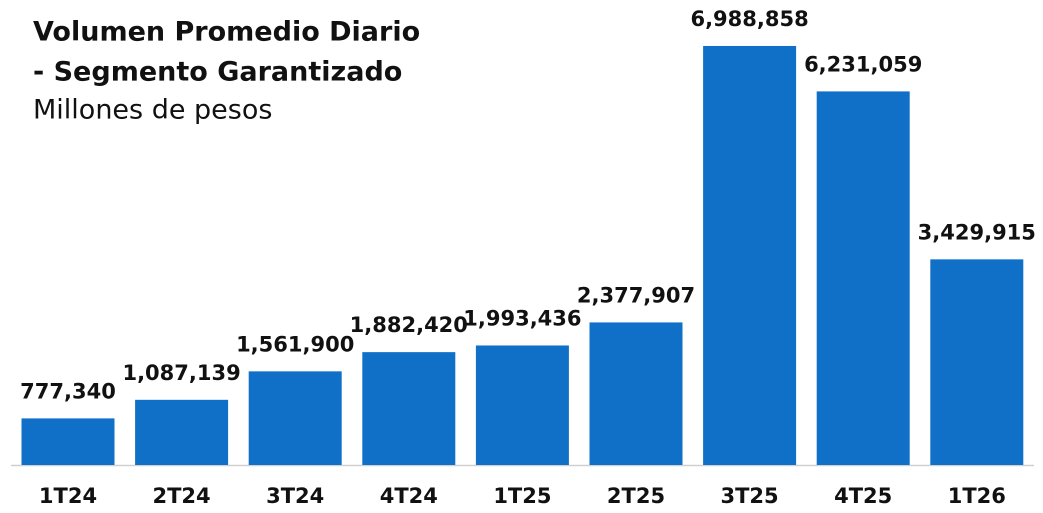  Describe the element at coordinates (522, 318) in the screenshot. I see `value-label: 1,993,436` at that location.